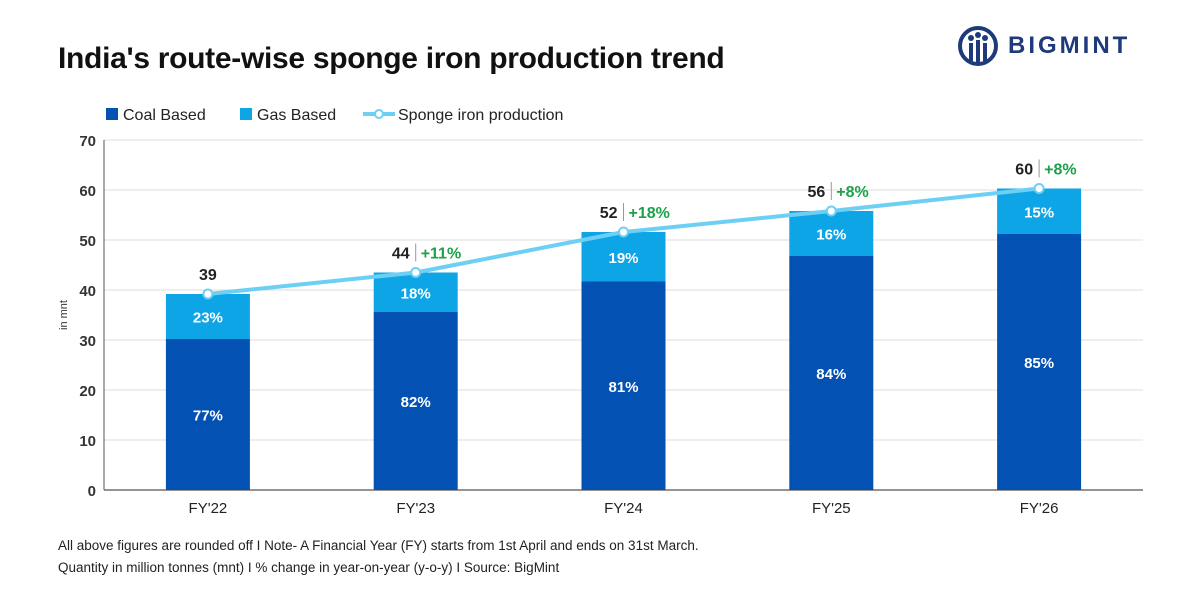 This screenshot has height=600, width=1200. What do you see at coordinates (401, 254) in the screenshot?
I see `total-label: 44` at bounding box center [401, 254].